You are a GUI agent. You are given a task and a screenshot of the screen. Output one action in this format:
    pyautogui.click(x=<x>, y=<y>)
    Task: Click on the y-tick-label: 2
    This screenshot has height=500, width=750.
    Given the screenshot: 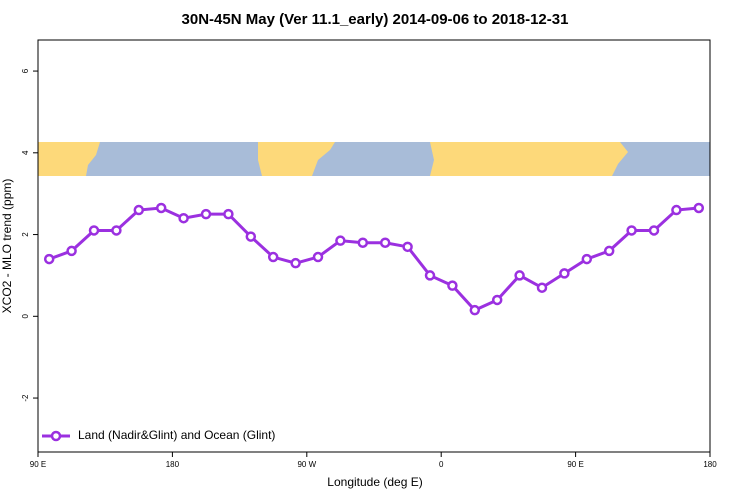 What is the action you would take?
    pyautogui.click(x=25, y=234)
    